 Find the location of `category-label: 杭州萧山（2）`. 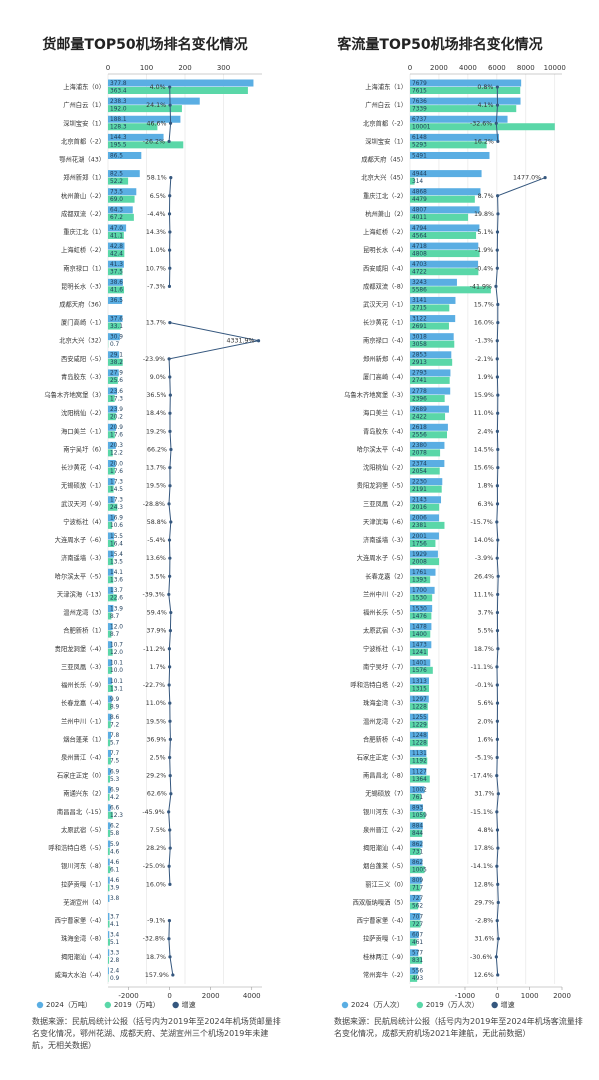

category-label: 杭州萧山（2） is located at coordinates (386, 213).